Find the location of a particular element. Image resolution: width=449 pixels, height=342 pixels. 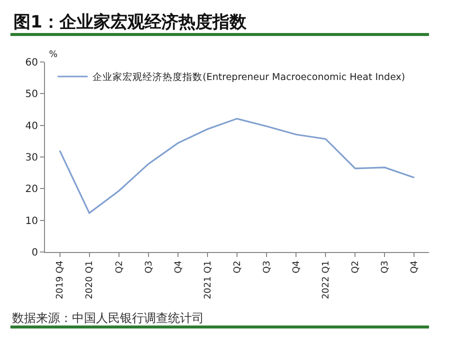

legend-label: 企业家宏观经济热度指数(Entrepreneur Macroeconomic Heat Index) is located at coordinates (249, 77).